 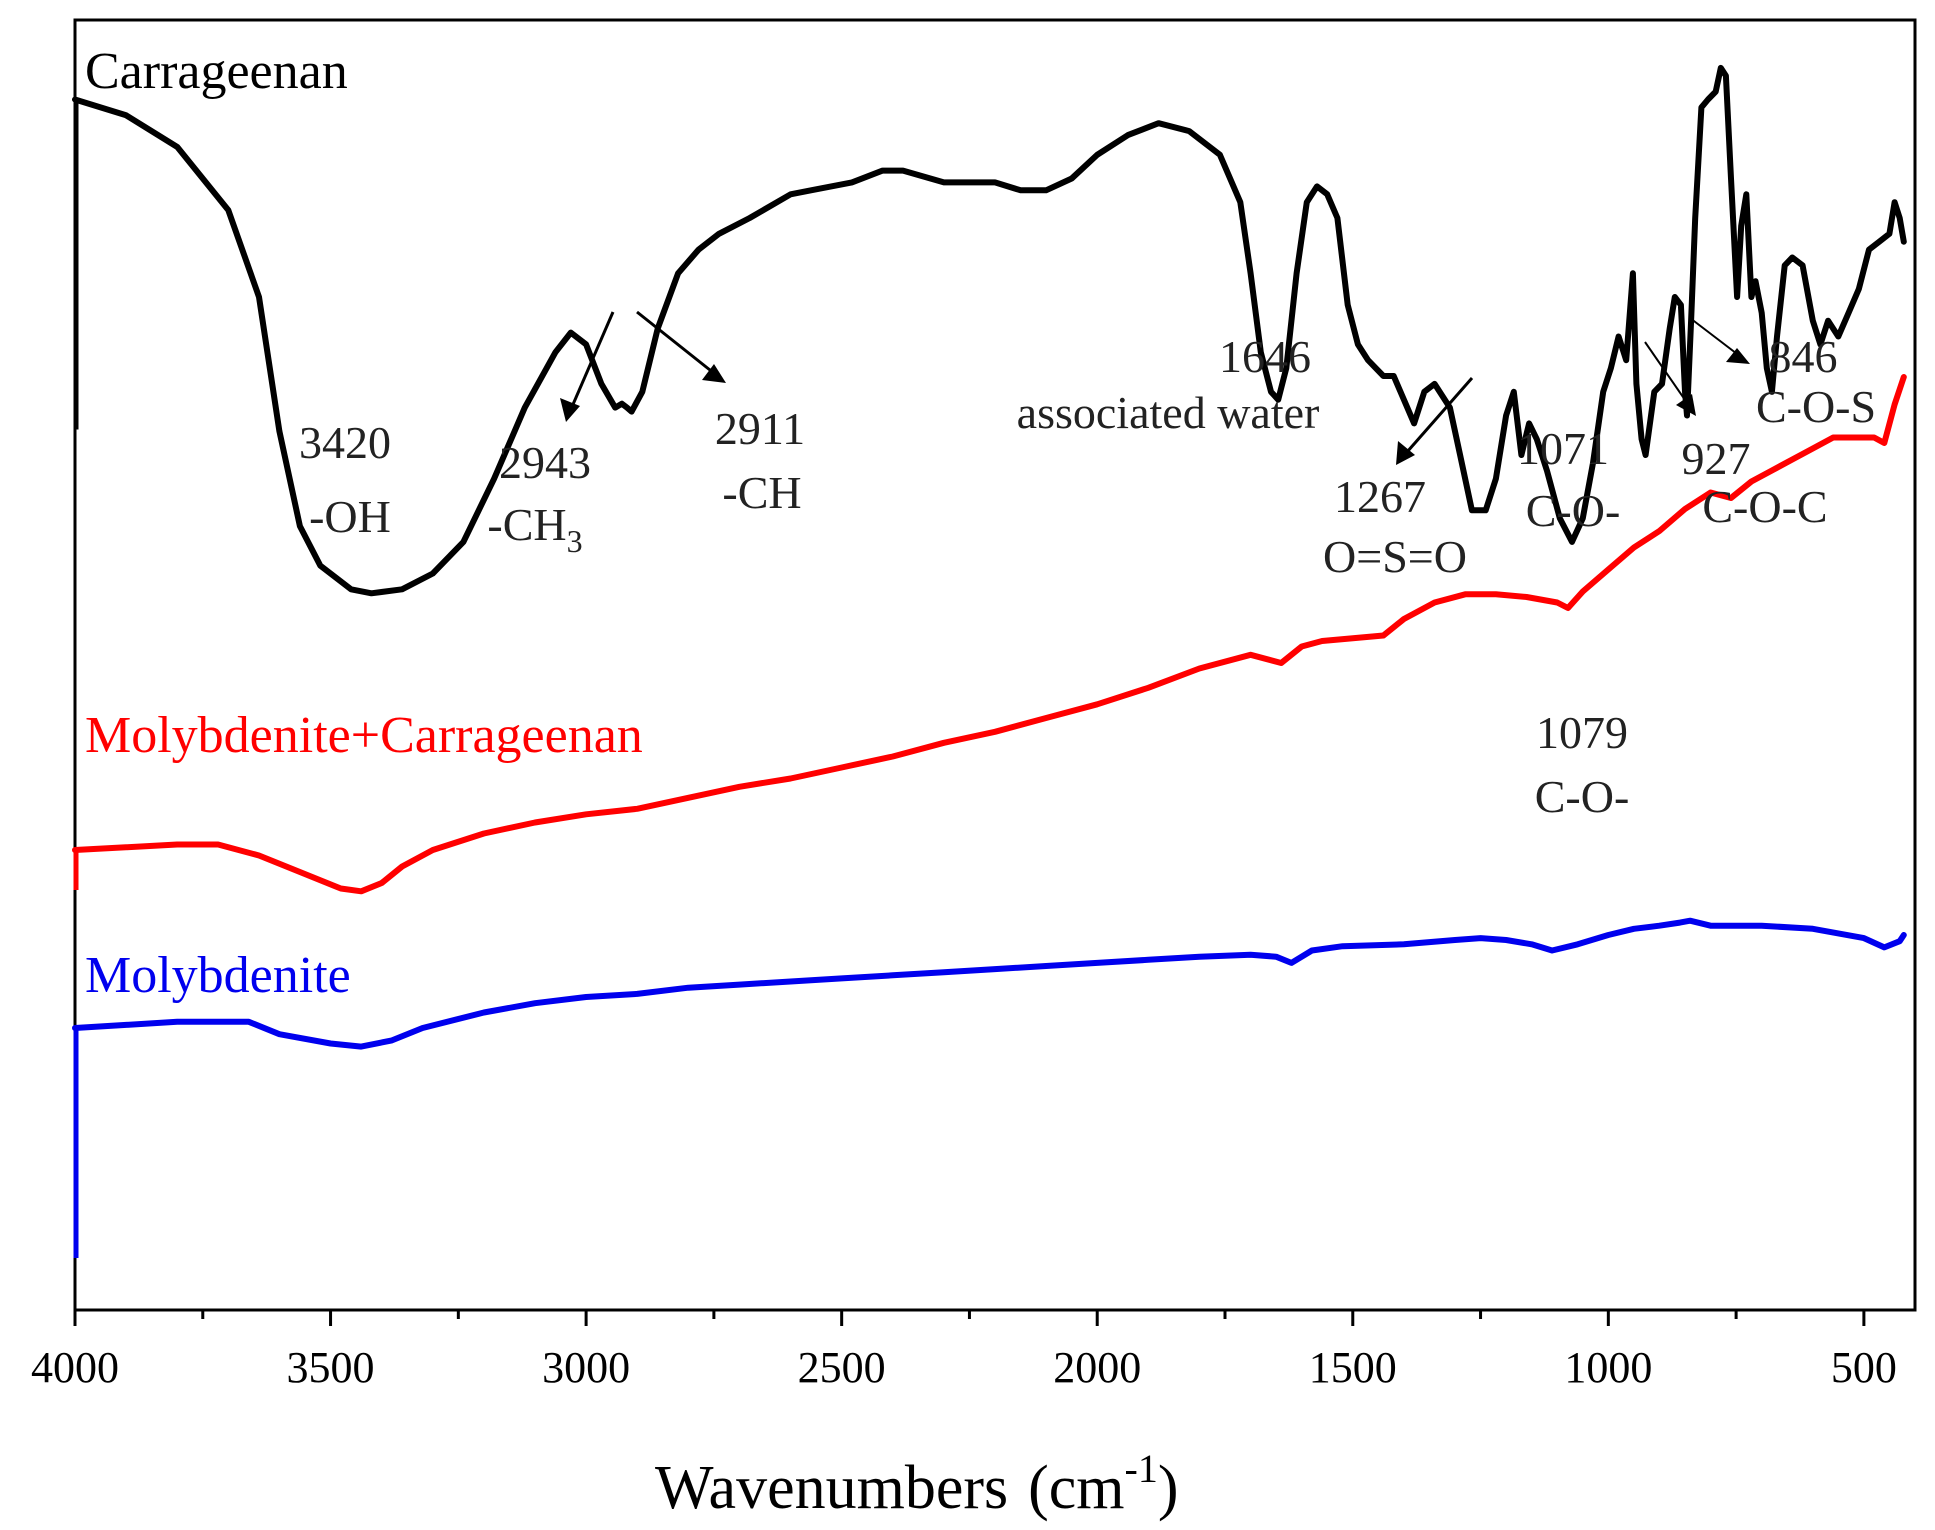 I want to click on x-tick-label-3000: 3000, so click(x=586, y=1367).